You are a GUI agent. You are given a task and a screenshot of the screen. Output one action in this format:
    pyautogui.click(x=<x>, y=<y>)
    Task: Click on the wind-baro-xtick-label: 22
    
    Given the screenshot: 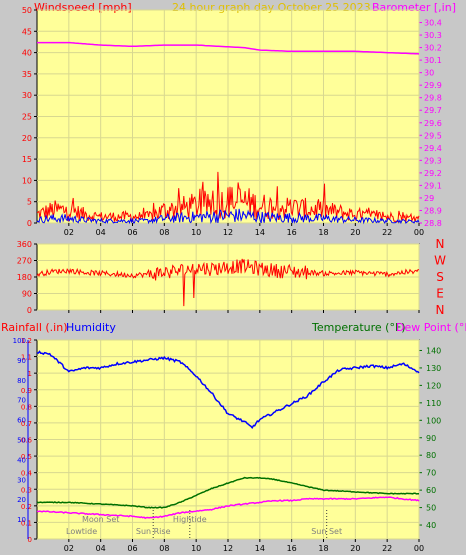 What is the action you would take?
    pyautogui.click(x=387, y=232)
    